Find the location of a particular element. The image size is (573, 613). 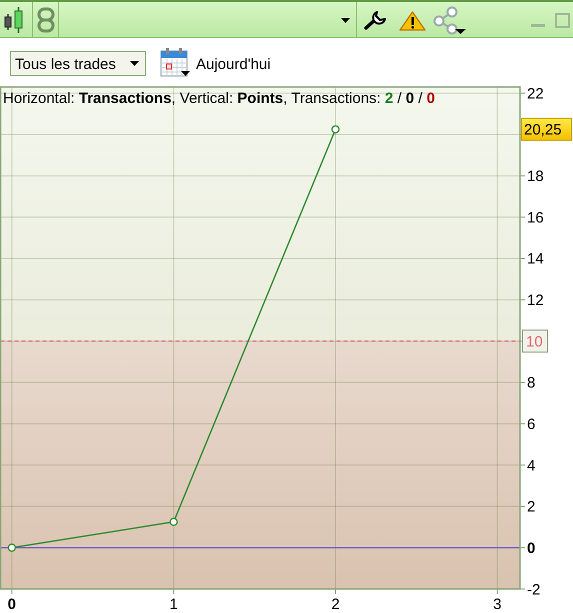

y-tick-label: 8 is located at coordinates (531, 383).